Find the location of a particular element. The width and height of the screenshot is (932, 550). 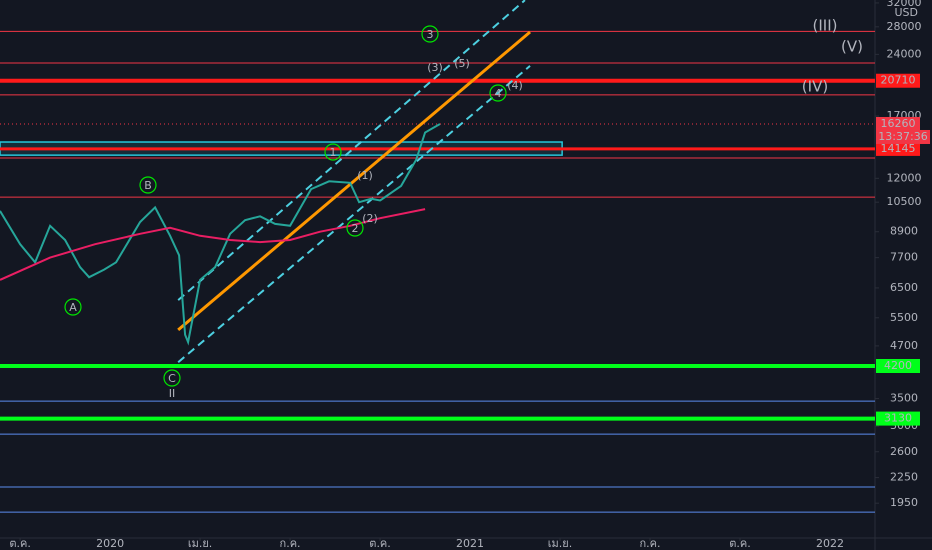

y-tick-label: 1950 is located at coordinates (904, 502).